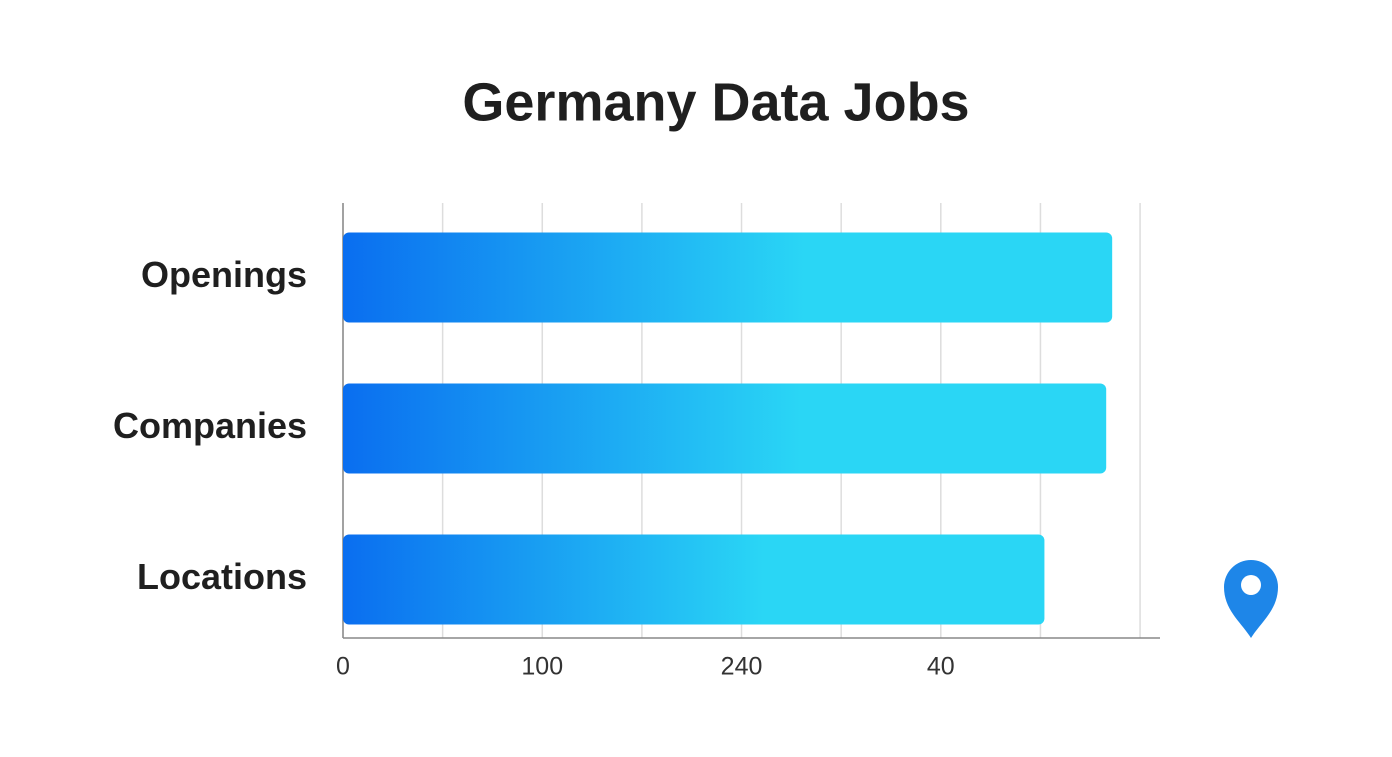 This screenshot has width=1392, height=757. What do you see at coordinates (1251, 599) in the screenshot?
I see `location-pin` at bounding box center [1251, 599].